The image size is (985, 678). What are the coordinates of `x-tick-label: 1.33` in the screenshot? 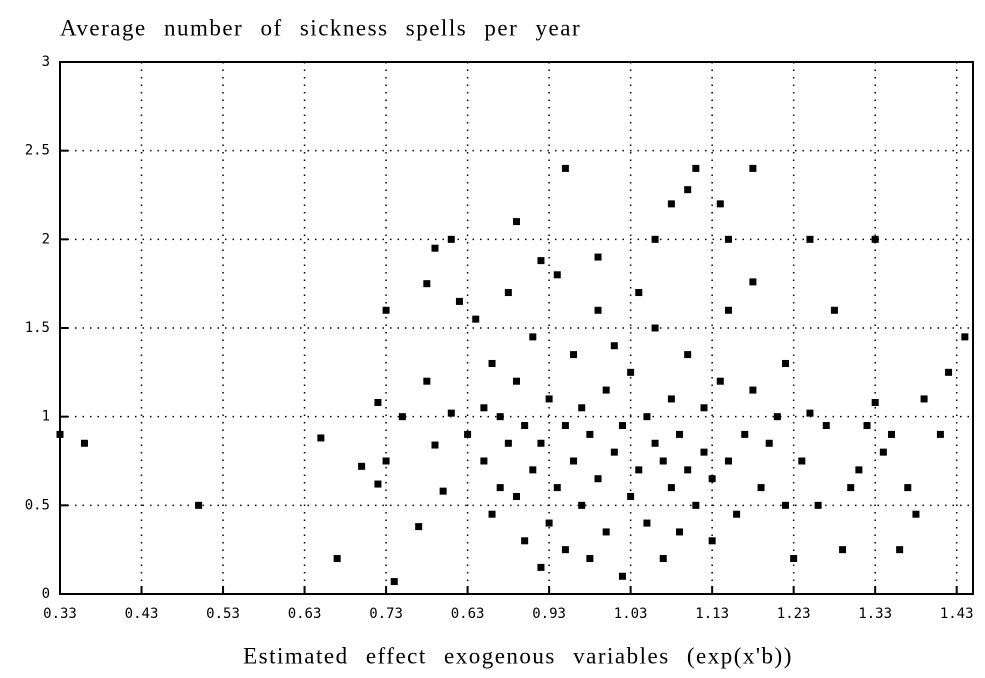 It's located at (875, 614).